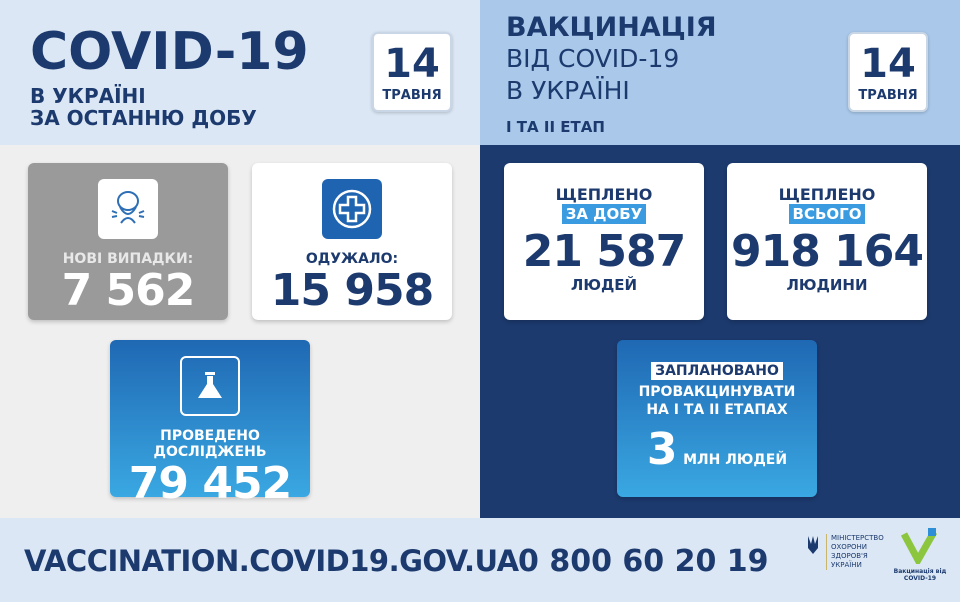 The height and width of the screenshot is (602, 960). I want to click on vaccinated-daily-card: ЩЕПЛЕНО ЗА ДОБУ 21 587 ЛЮДЕЙ, so click(604, 241).